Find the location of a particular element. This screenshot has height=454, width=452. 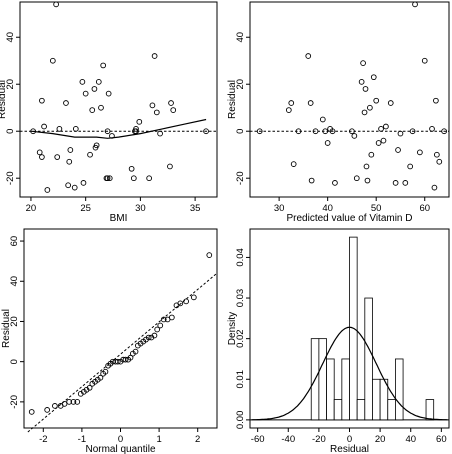

x-tick-label: -40 is located at coordinates (288, 439).